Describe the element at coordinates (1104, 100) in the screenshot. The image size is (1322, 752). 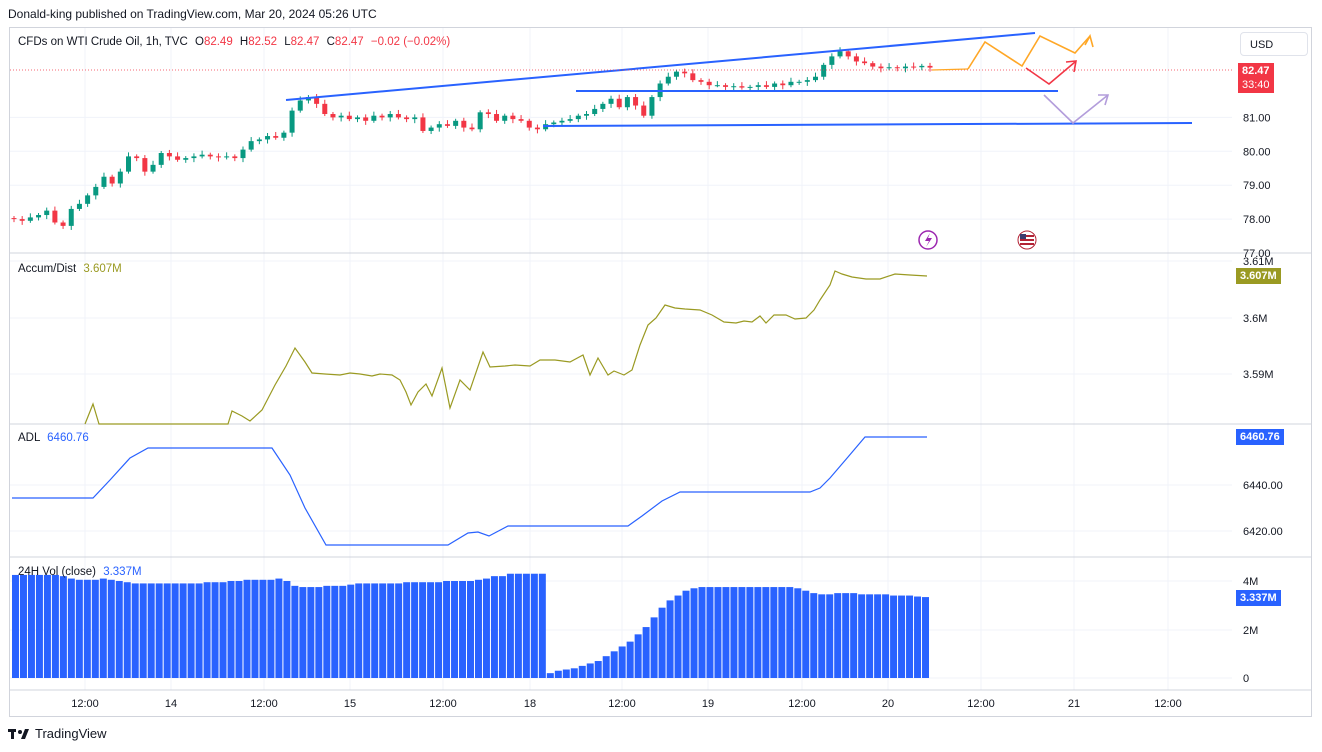
I see `purple-arrow-head` at that location.